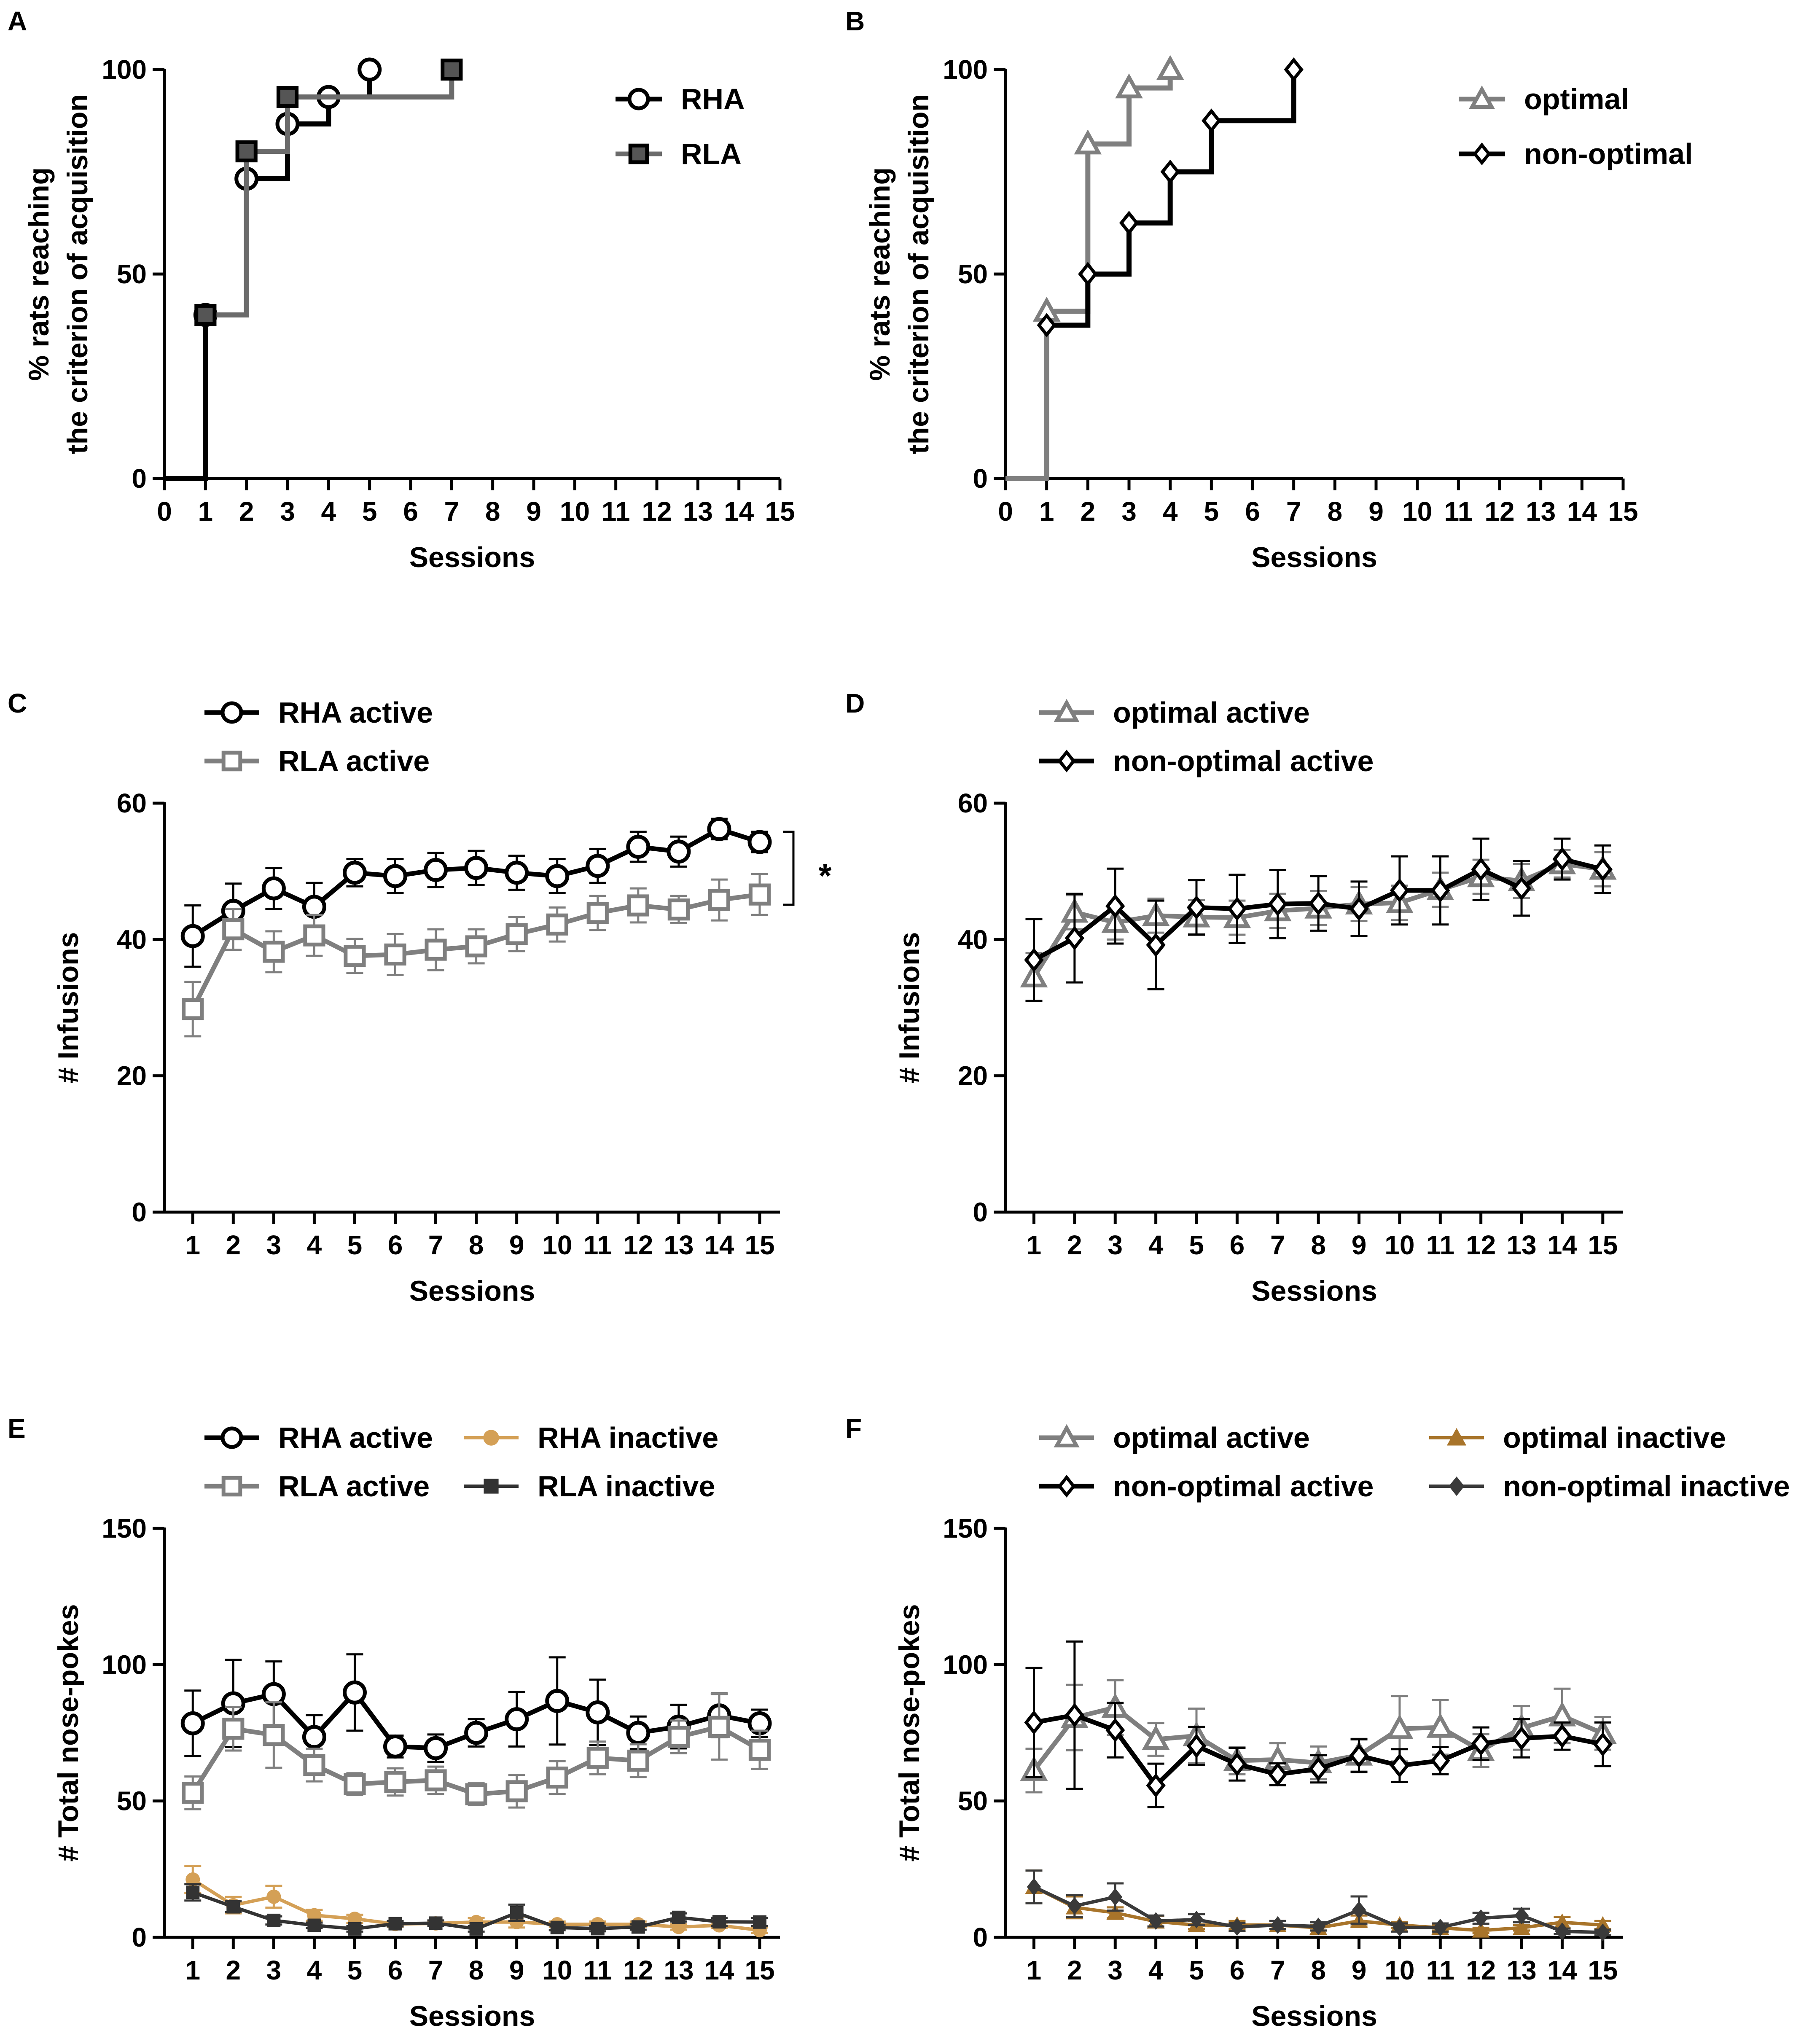 The height and width of the screenshot is (2044, 1820). I want to click on x-tick-label: 0, so click(164, 512).